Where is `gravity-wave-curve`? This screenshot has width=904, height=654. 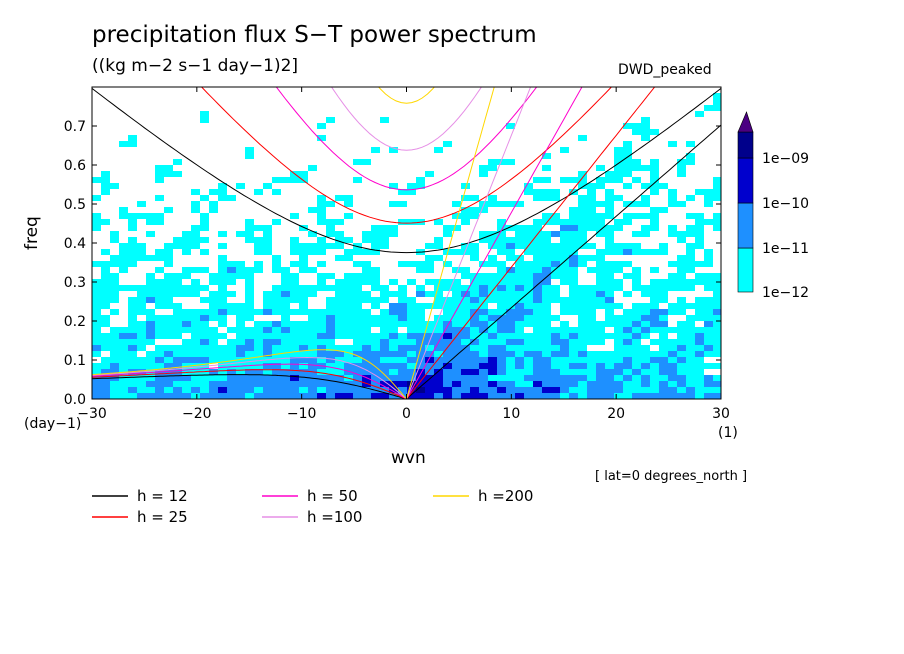 gravity-wave-curve is located at coordinates (406, 139).